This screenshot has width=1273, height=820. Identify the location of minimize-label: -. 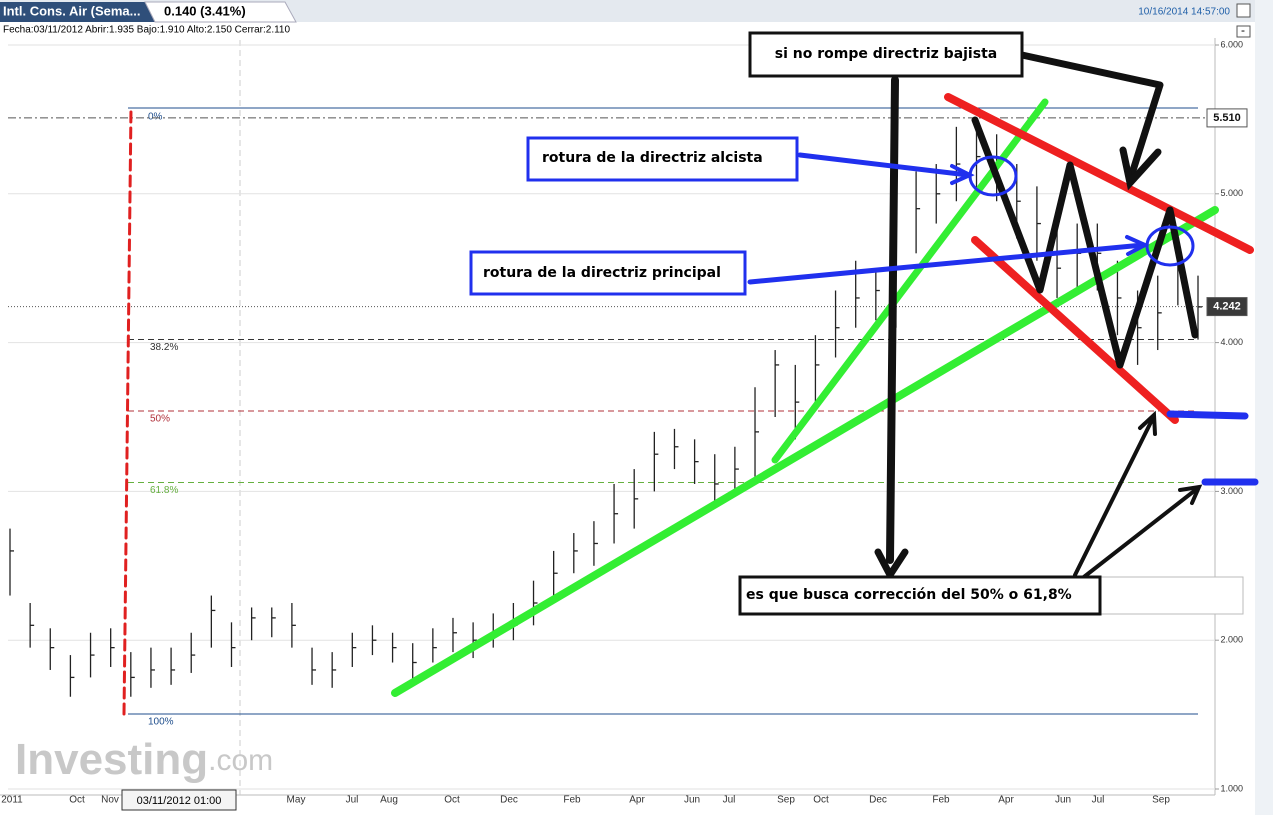
(1243, 30).